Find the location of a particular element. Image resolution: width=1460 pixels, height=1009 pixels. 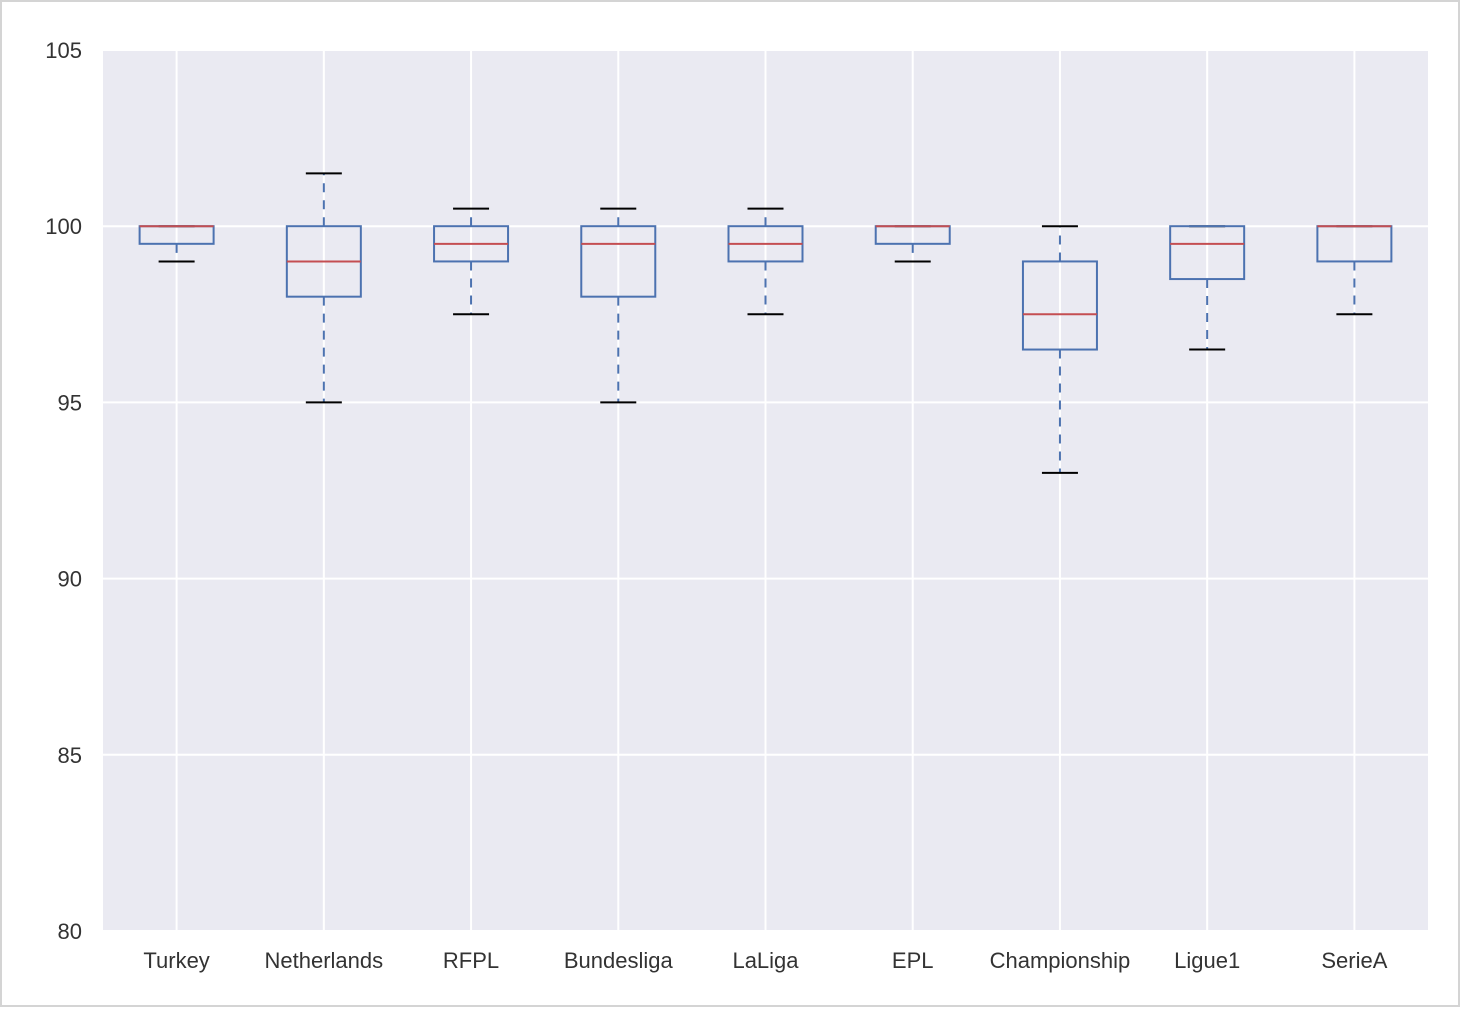

box-rfpl is located at coordinates (471, 261).